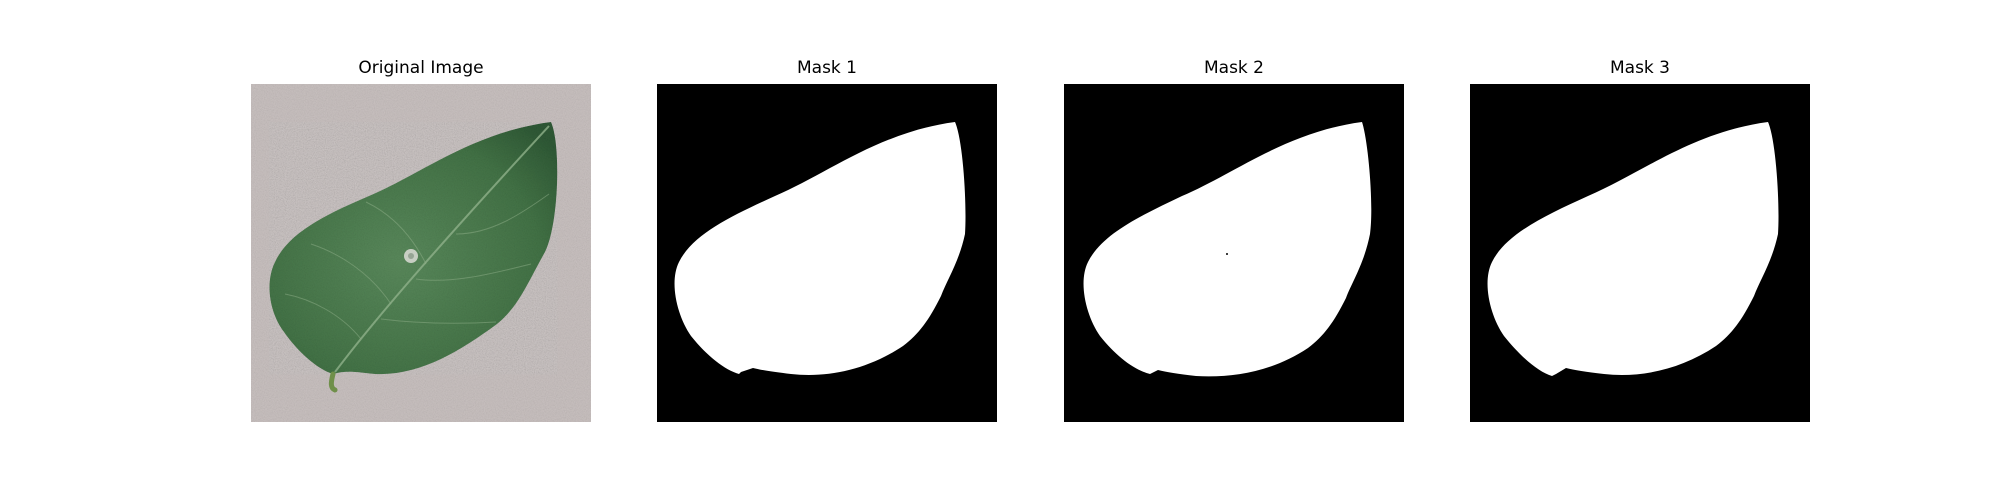 This screenshot has height=500, width=2000. Describe the element at coordinates (826, 68) in the screenshot. I see `panel-title: Mask 1` at that location.